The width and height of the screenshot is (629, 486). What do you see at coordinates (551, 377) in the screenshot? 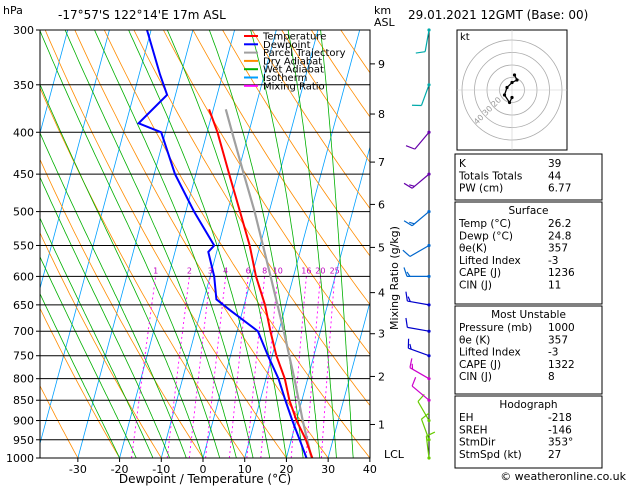
I see `index-value: 8` at bounding box center [551, 377].